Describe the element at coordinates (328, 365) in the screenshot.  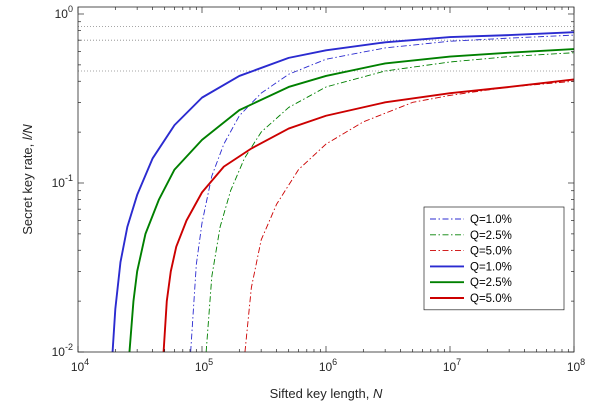
I see `x-tick-label: 10⁶` at that location.